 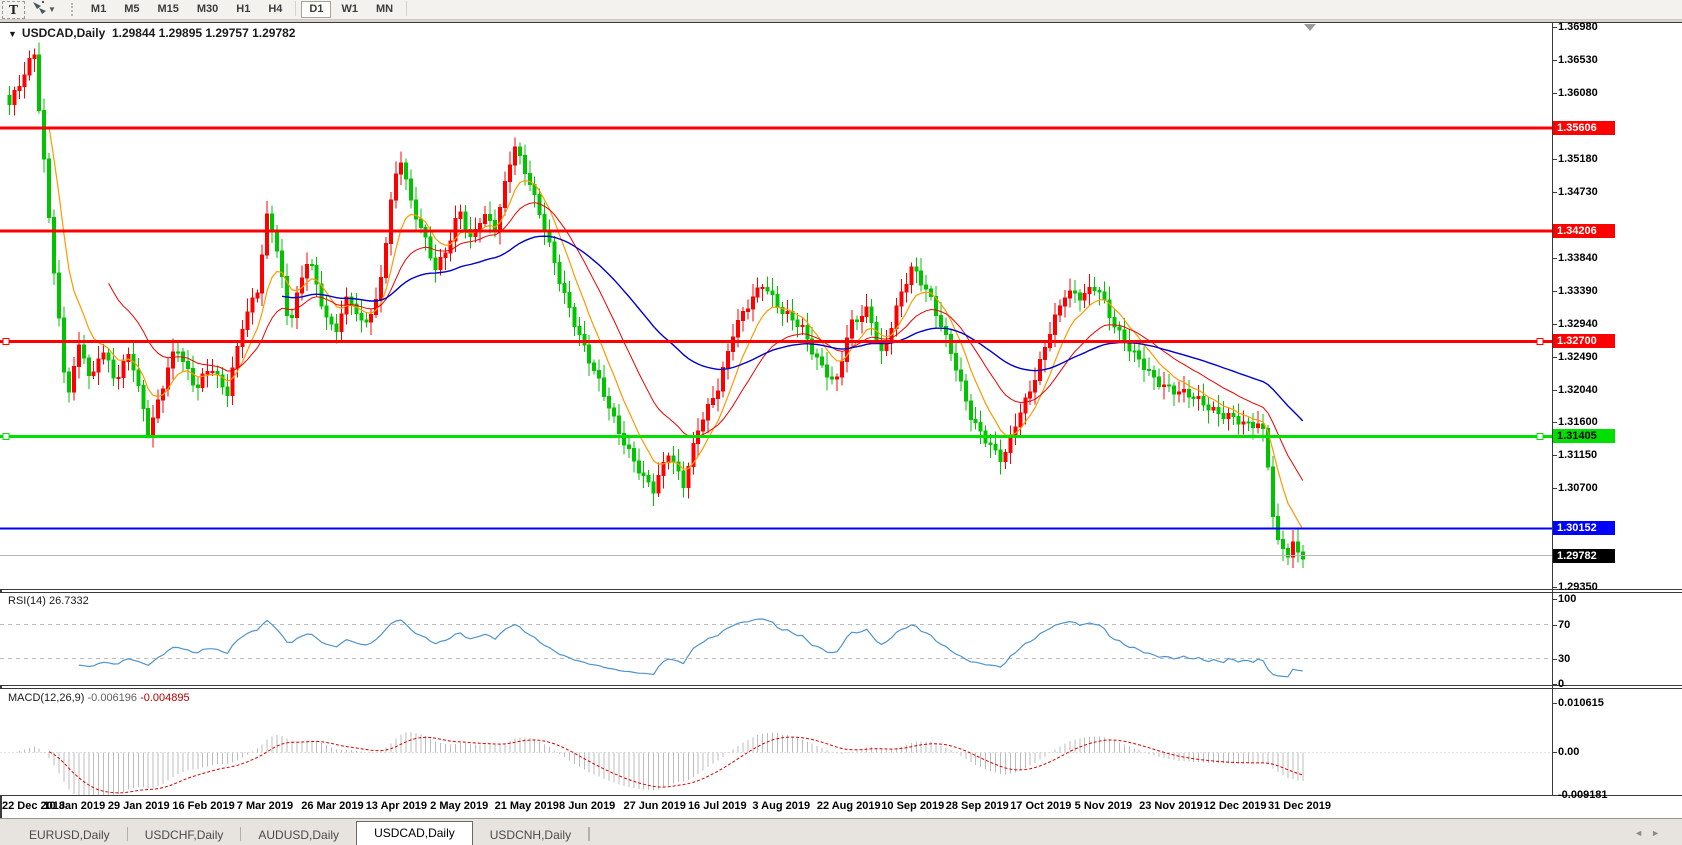 What do you see at coordinates (1578, 60) in the screenshot?
I see `price-tick-label: 1.36530` at bounding box center [1578, 60].